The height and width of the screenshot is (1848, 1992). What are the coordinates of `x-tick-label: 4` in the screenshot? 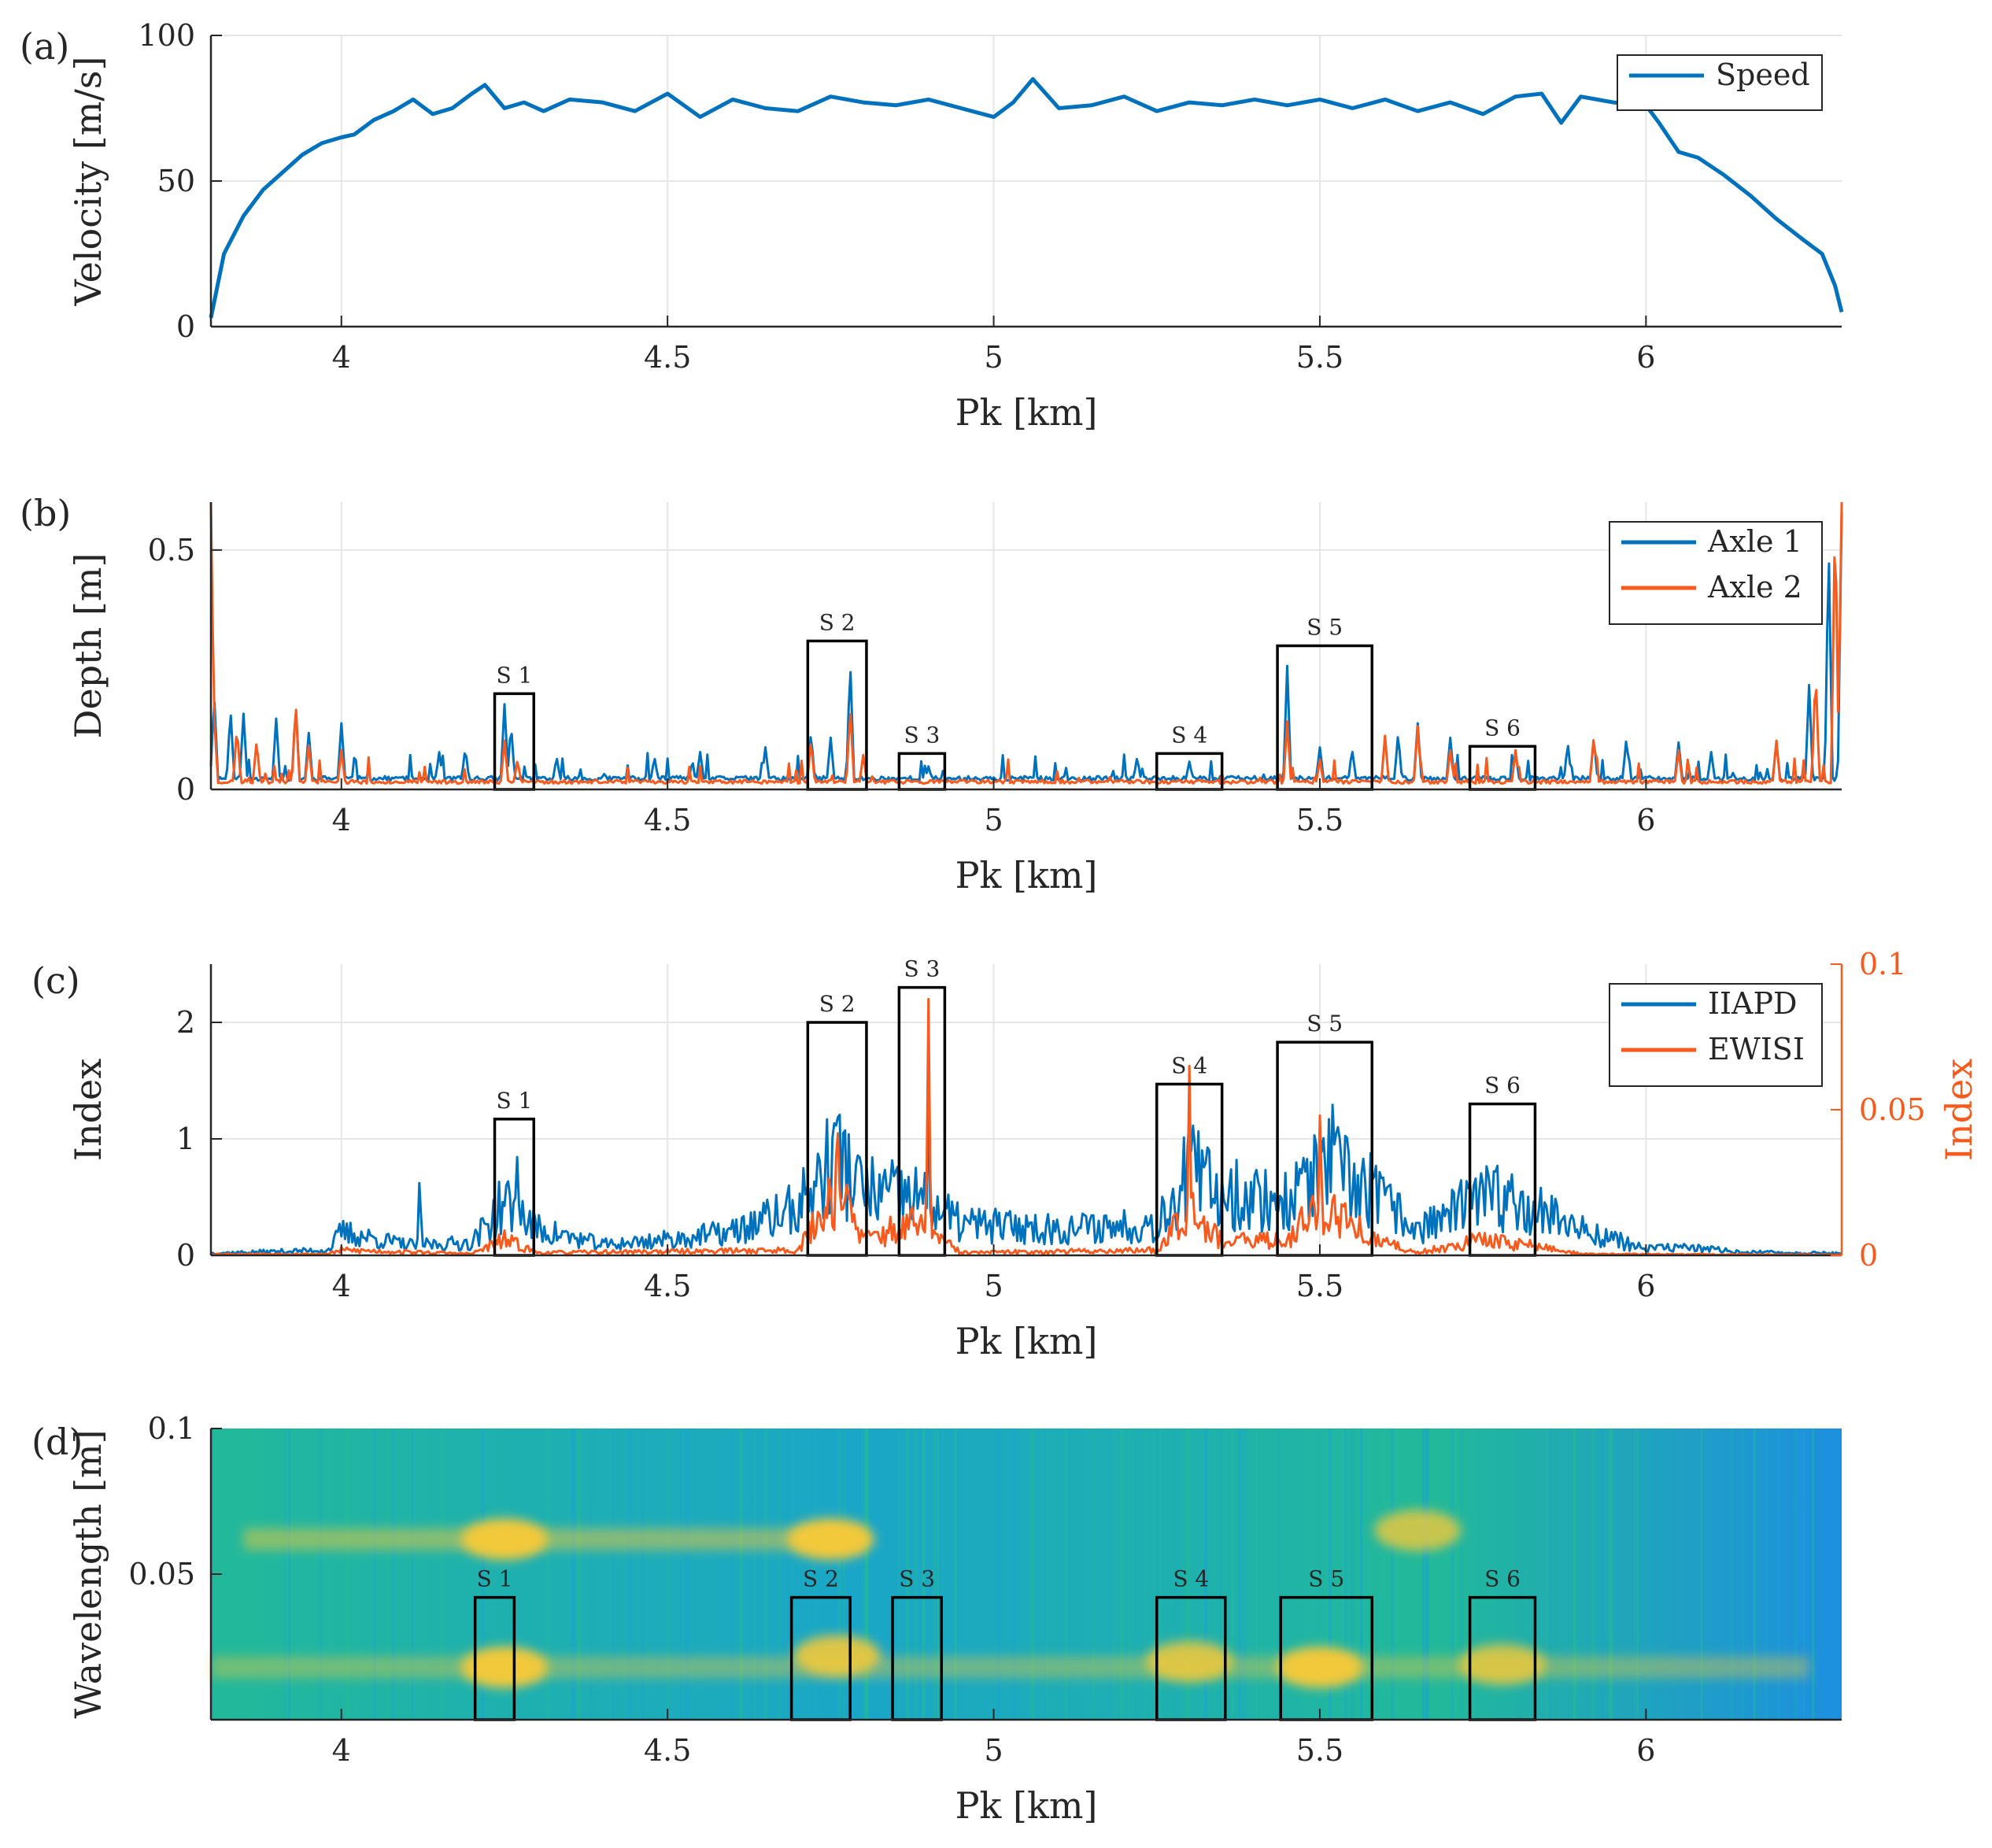 It's located at (341, 1750).